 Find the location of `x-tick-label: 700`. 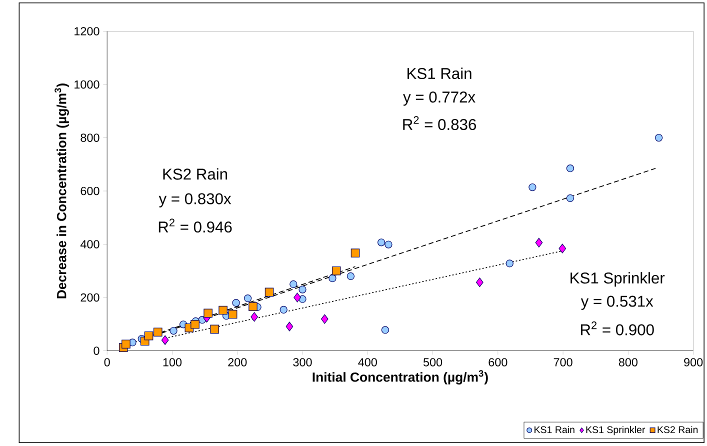

x-tick-label: 700 is located at coordinates (563, 362).